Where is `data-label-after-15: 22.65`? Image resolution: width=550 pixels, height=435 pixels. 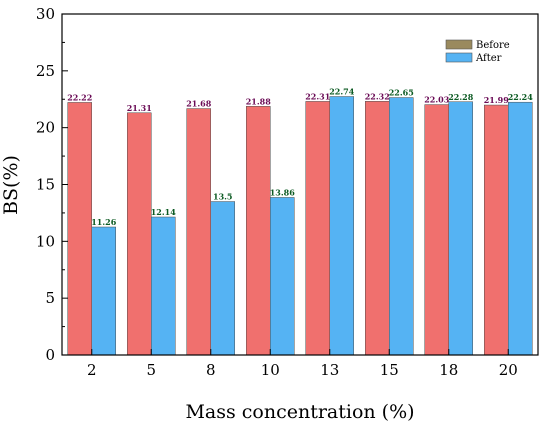
data-label-after-15: 22.65 is located at coordinates (401, 93).